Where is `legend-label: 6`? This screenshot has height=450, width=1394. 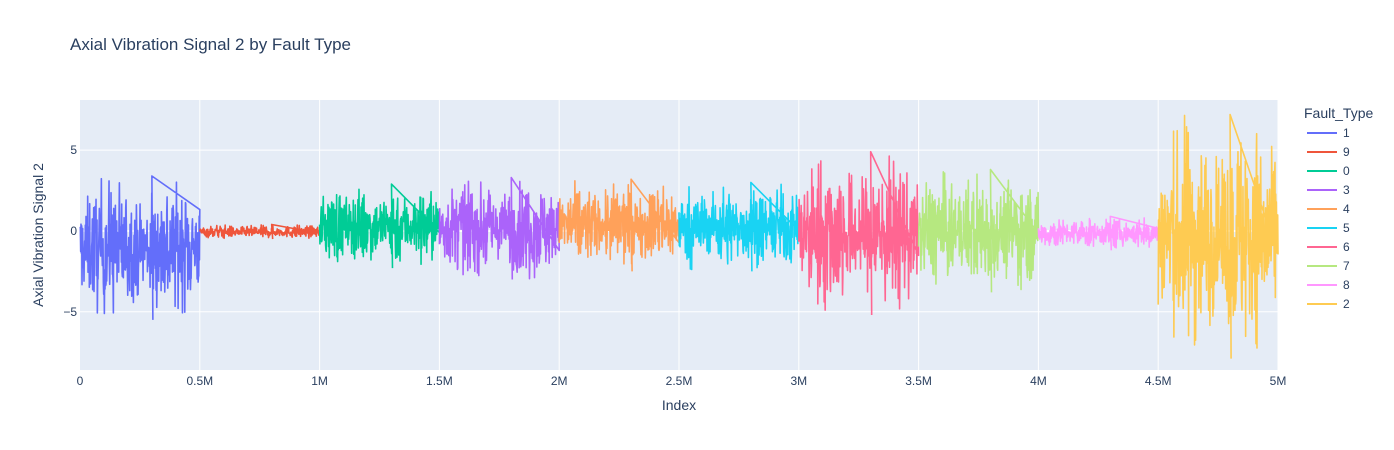
legend-label: 6 is located at coordinates (1346, 247).